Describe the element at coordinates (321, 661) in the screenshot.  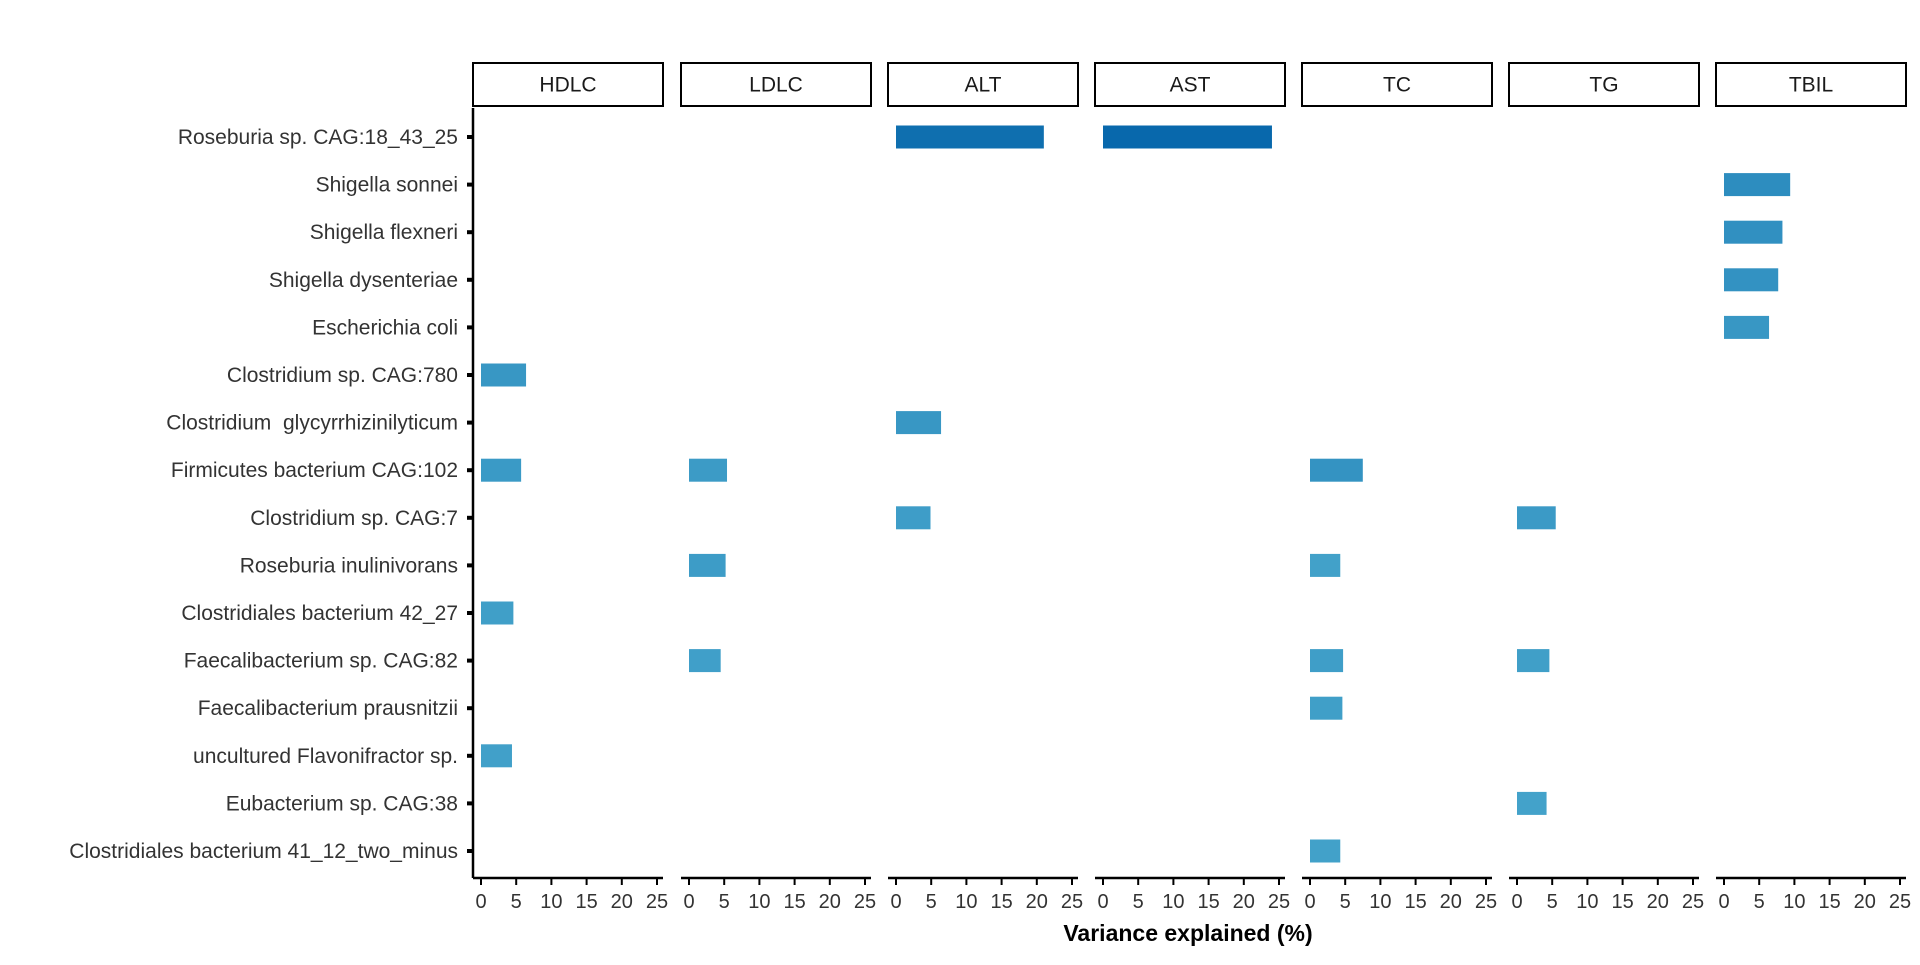
I see `y-tick-label: Faecalibacterium sp. CAG:82` at that location.